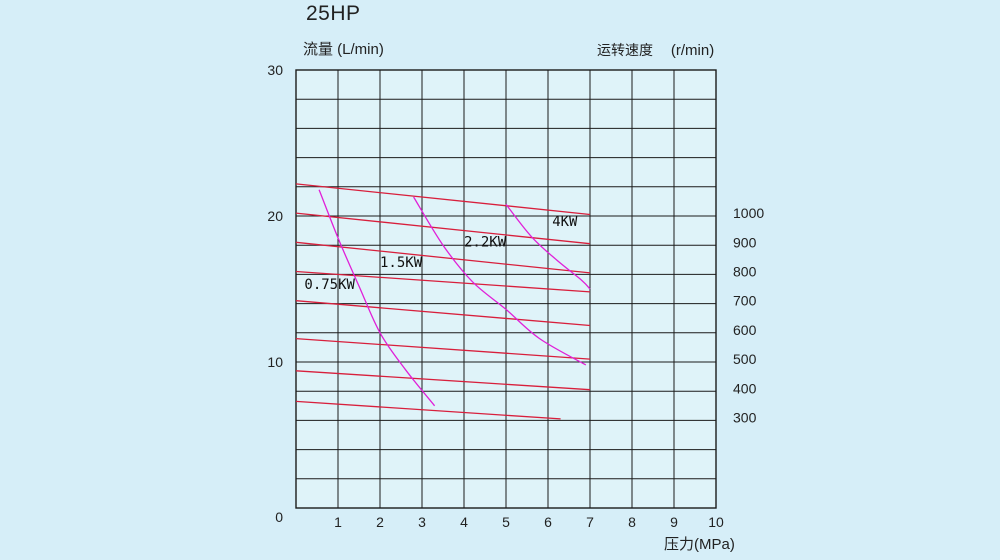  What do you see at coordinates (377, 298) in the screenshot?
I see `power-curve-0-75kw` at bounding box center [377, 298].